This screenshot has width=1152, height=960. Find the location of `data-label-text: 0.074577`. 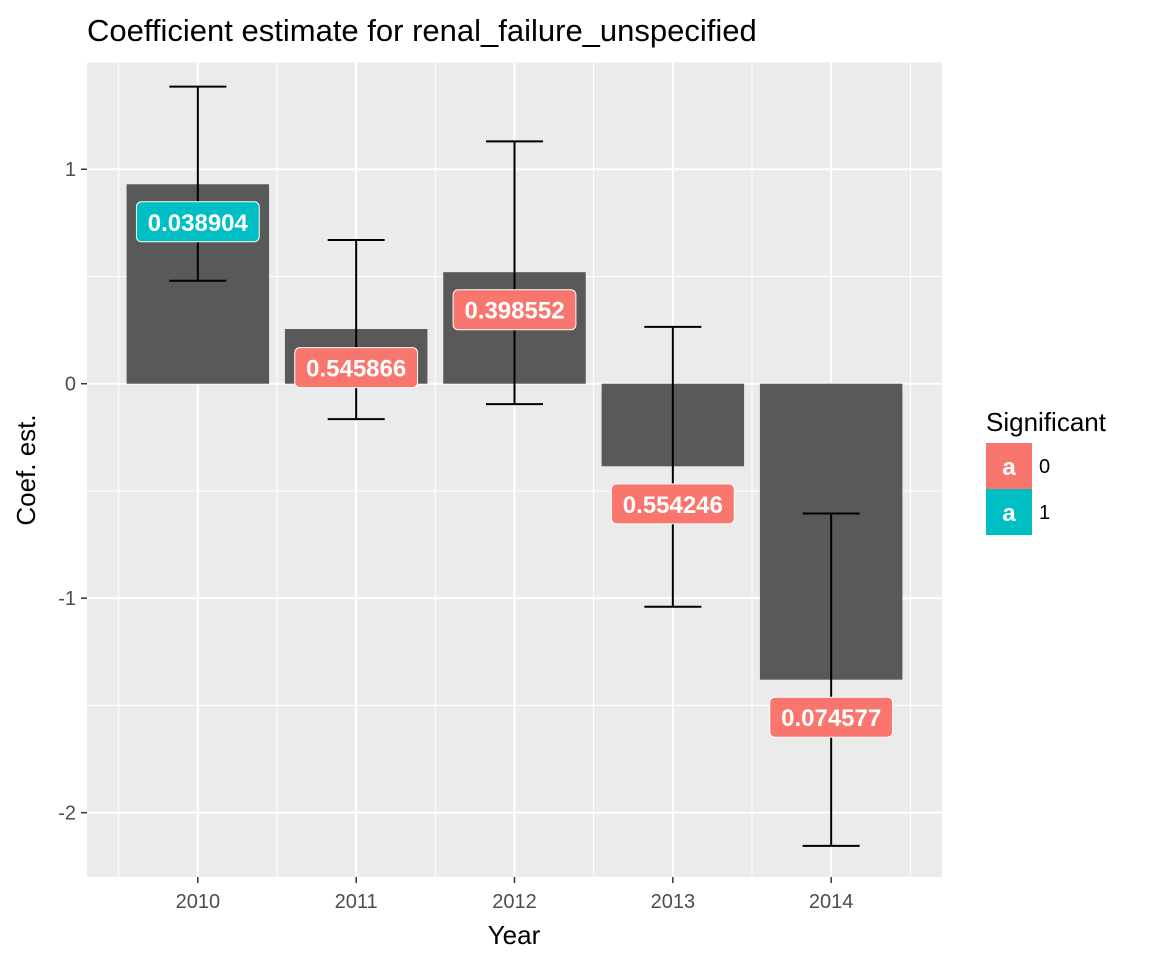

data-label-text: 0.074577 is located at coordinates (831, 718).